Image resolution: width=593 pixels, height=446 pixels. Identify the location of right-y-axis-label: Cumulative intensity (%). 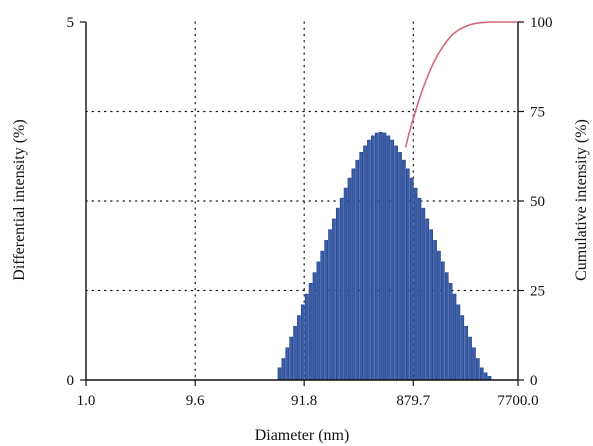
(581, 200).